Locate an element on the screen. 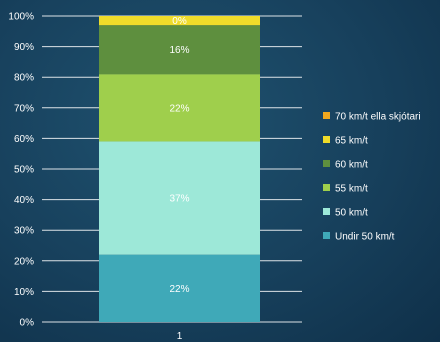 Image resolution: width=440 pixels, height=342 pixels. y-tick-label: 100% is located at coordinates (21, 17).